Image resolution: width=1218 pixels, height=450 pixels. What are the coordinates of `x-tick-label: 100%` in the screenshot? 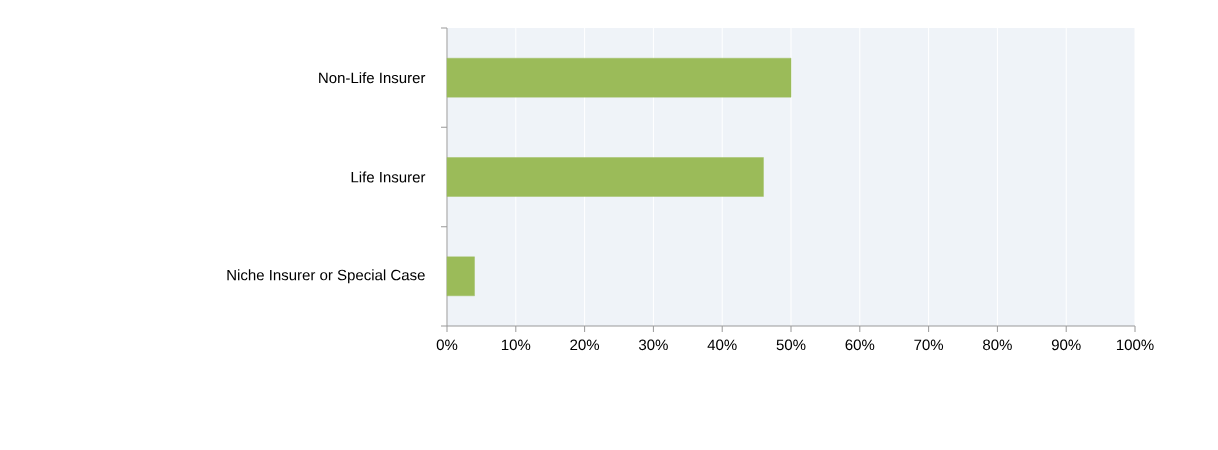 It's located at (1135, 345).